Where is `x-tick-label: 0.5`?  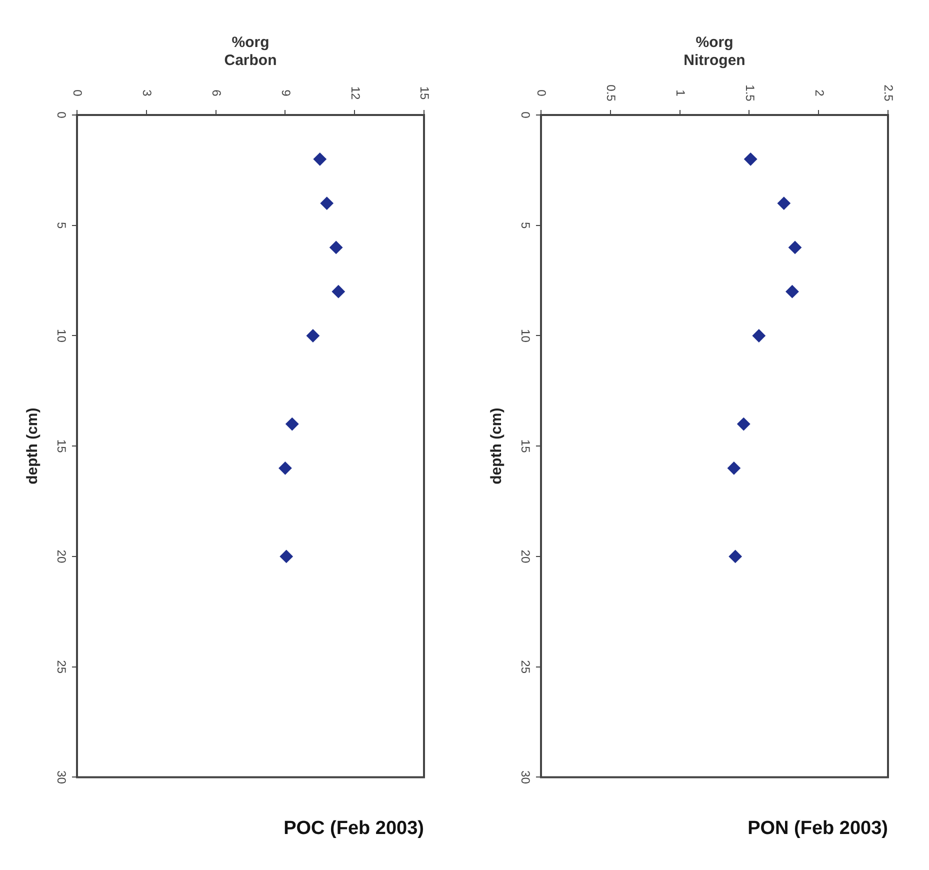 x-tick-label: 0.5 is located at coordinates (611, 93).